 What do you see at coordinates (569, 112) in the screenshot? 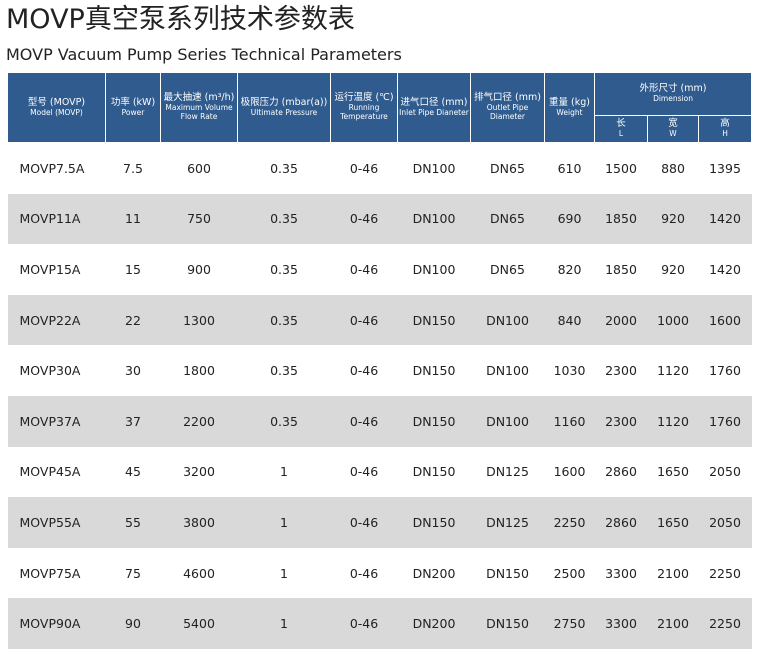
I see `header-en: Weight` at bounding box center [569, 112].